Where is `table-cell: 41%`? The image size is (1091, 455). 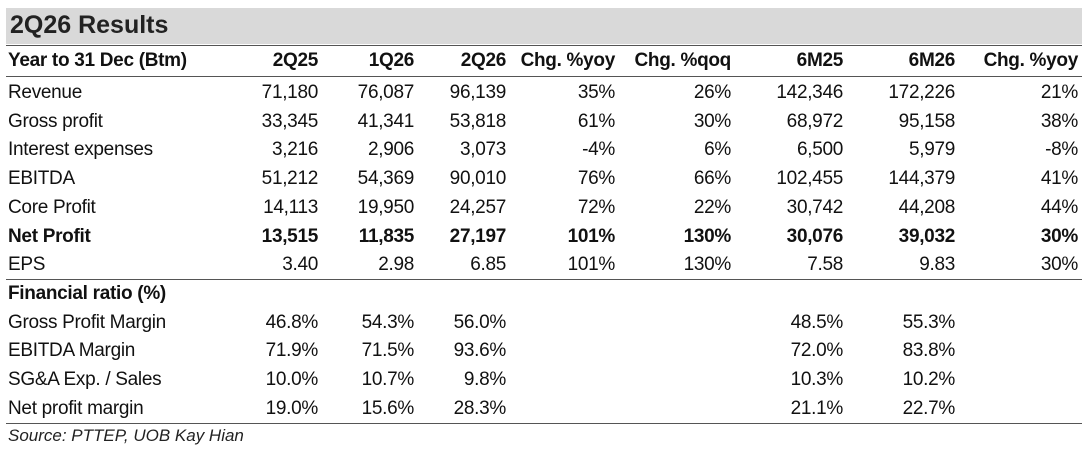 table-cell: 41% is located at coordinates (1059, 179).